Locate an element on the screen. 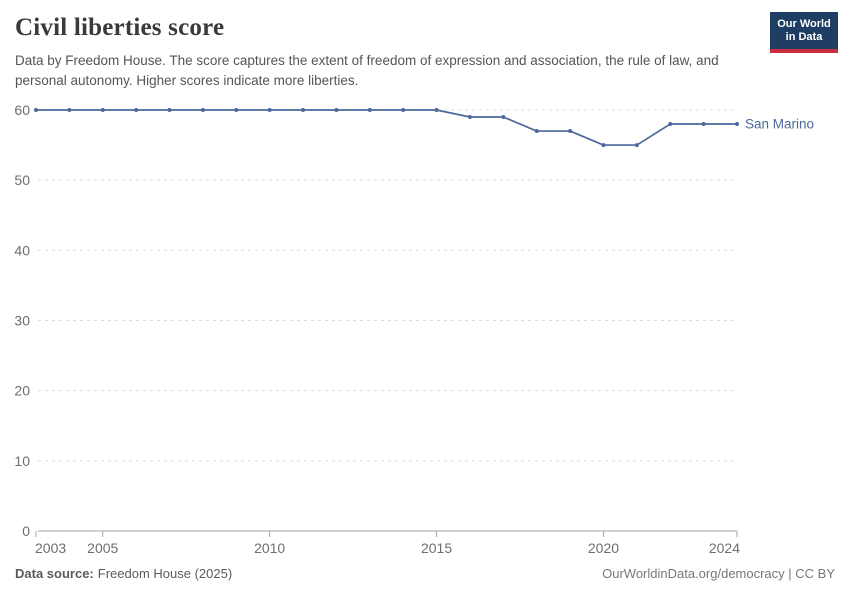  x-axis-tick-label: 2003 is located at coordinates (50, 548).